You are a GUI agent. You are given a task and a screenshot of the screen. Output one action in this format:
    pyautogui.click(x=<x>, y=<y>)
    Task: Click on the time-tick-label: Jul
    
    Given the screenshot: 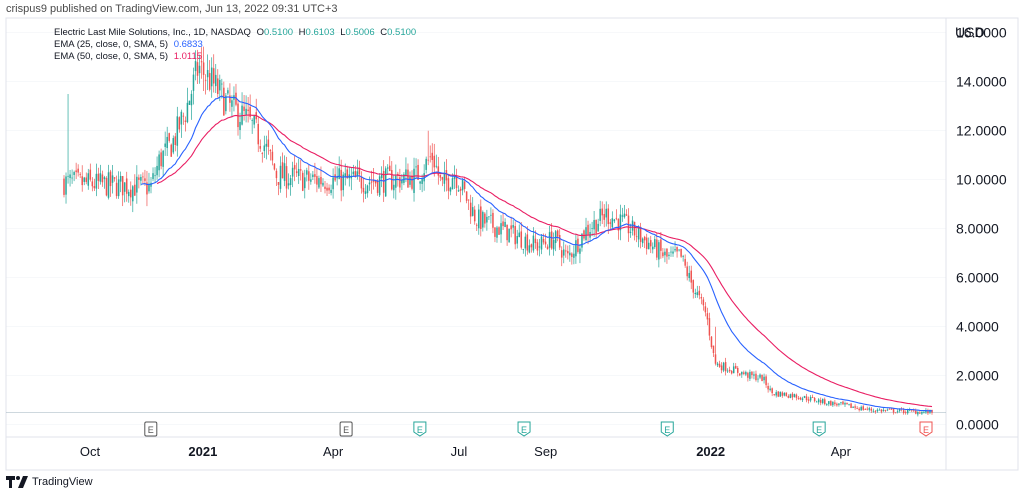 What is the action you would take?
    pyautogui.click(x=459, y=451)
    